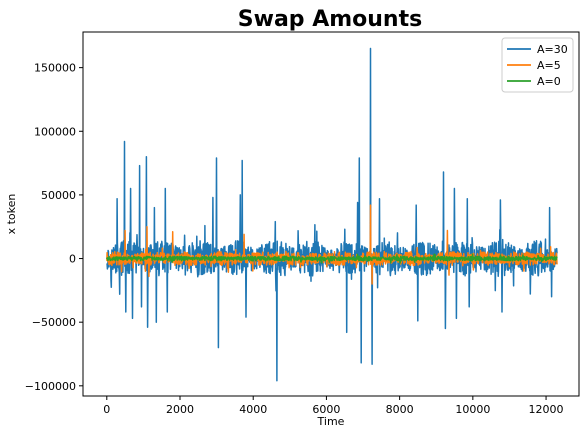 The height and width of the screenshot is (435, 586). What do you see at coordinates (72, 259) in the screenshot?
I see `y-tick-label: 0` at bounding box center [72, 259].